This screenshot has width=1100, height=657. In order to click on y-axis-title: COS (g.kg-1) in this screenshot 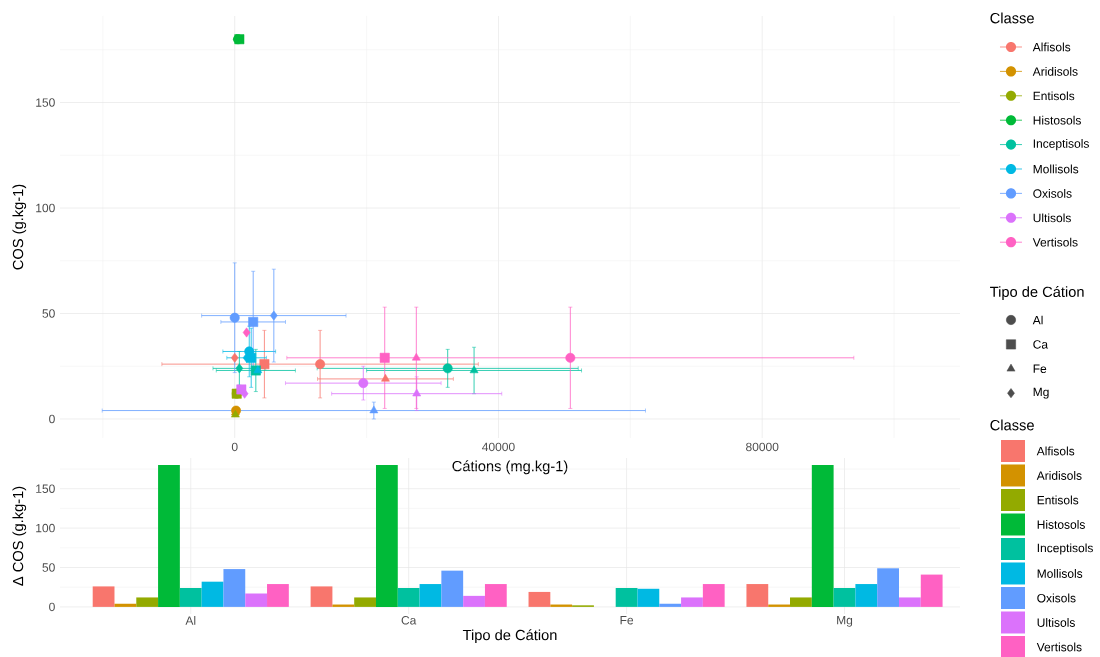, I will do `click(19, 227)`.